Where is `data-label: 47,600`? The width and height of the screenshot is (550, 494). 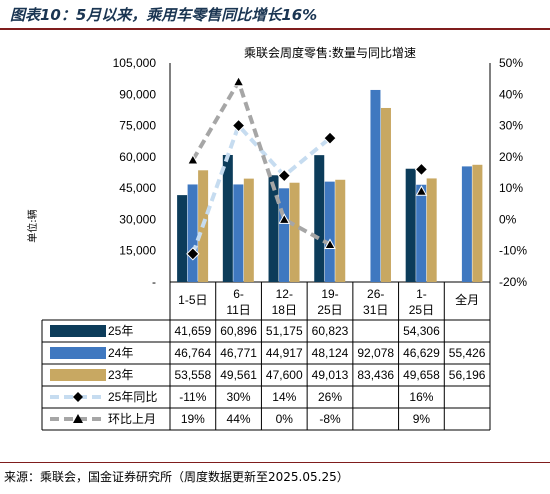
data-label: 47,600 is located at coordinates (284, 375).